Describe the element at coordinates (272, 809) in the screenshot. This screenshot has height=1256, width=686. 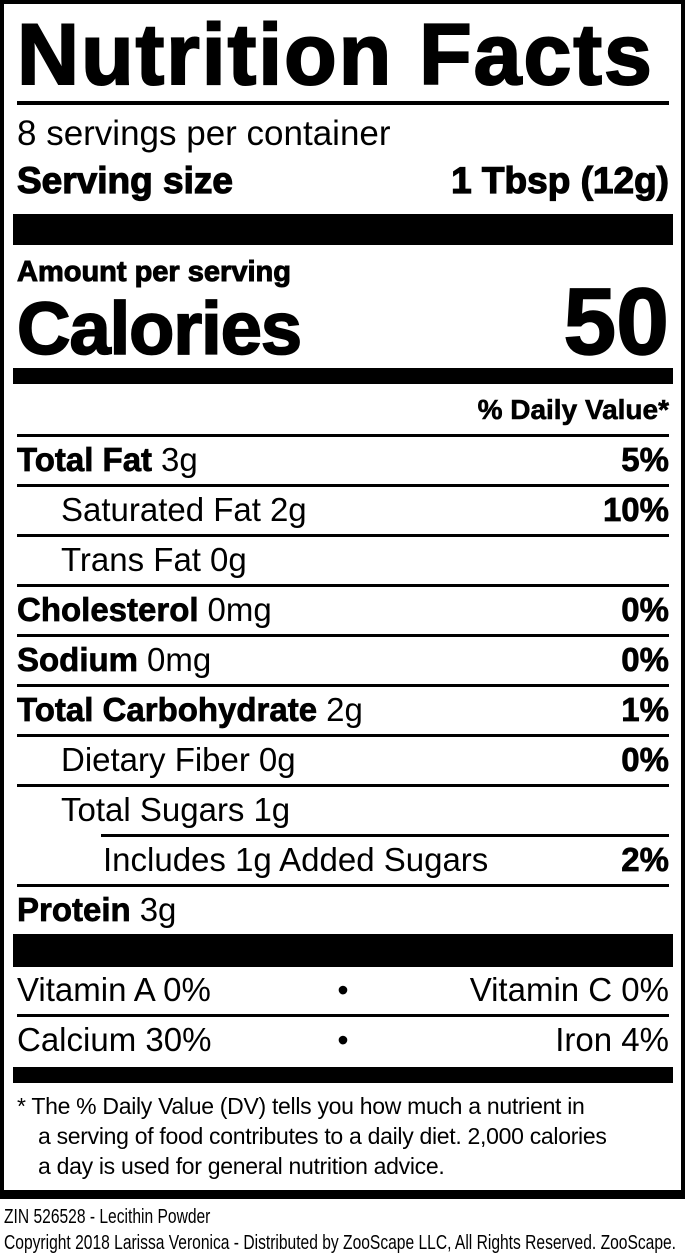
I see `nutrient-amount: 1g` at that location.